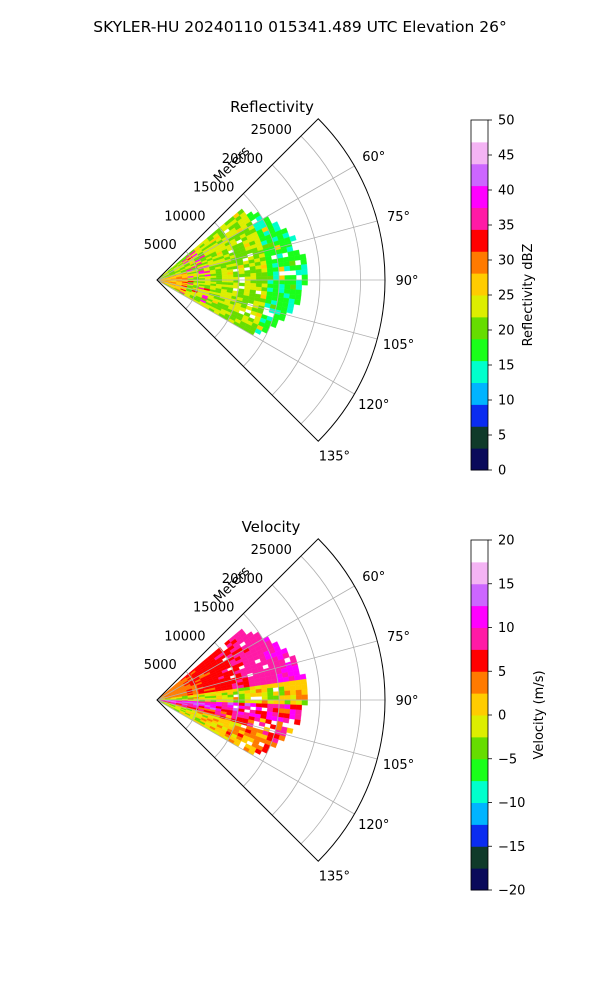 The image size is (600, 1000). I want to click on reflectivity-colorbar: 0 5 10 15 20 25 30 35 40 45 50, so click(492, 296).